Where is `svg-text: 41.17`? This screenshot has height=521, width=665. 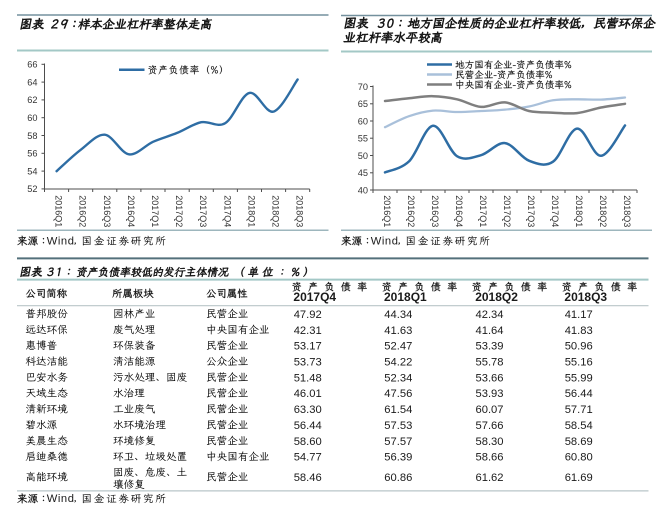
svg-text: 41.17 is located at coordinates (579, 315).